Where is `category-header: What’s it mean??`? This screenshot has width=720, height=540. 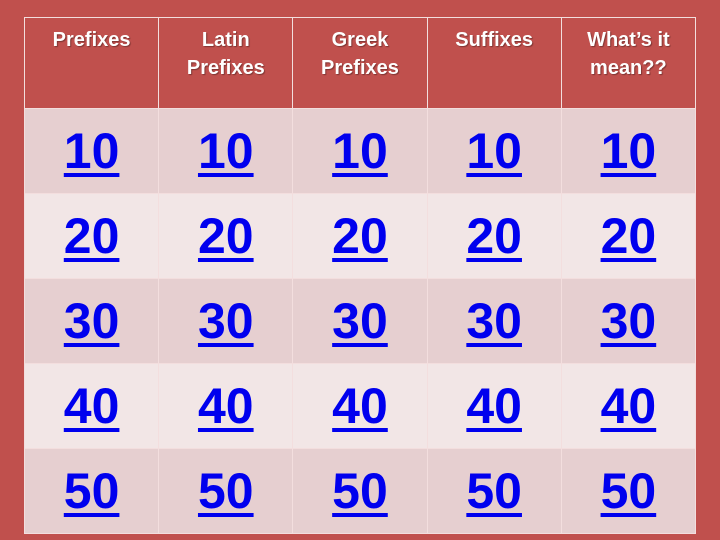 category-header: What’s it mean?? is located at coordinates (628, 63).